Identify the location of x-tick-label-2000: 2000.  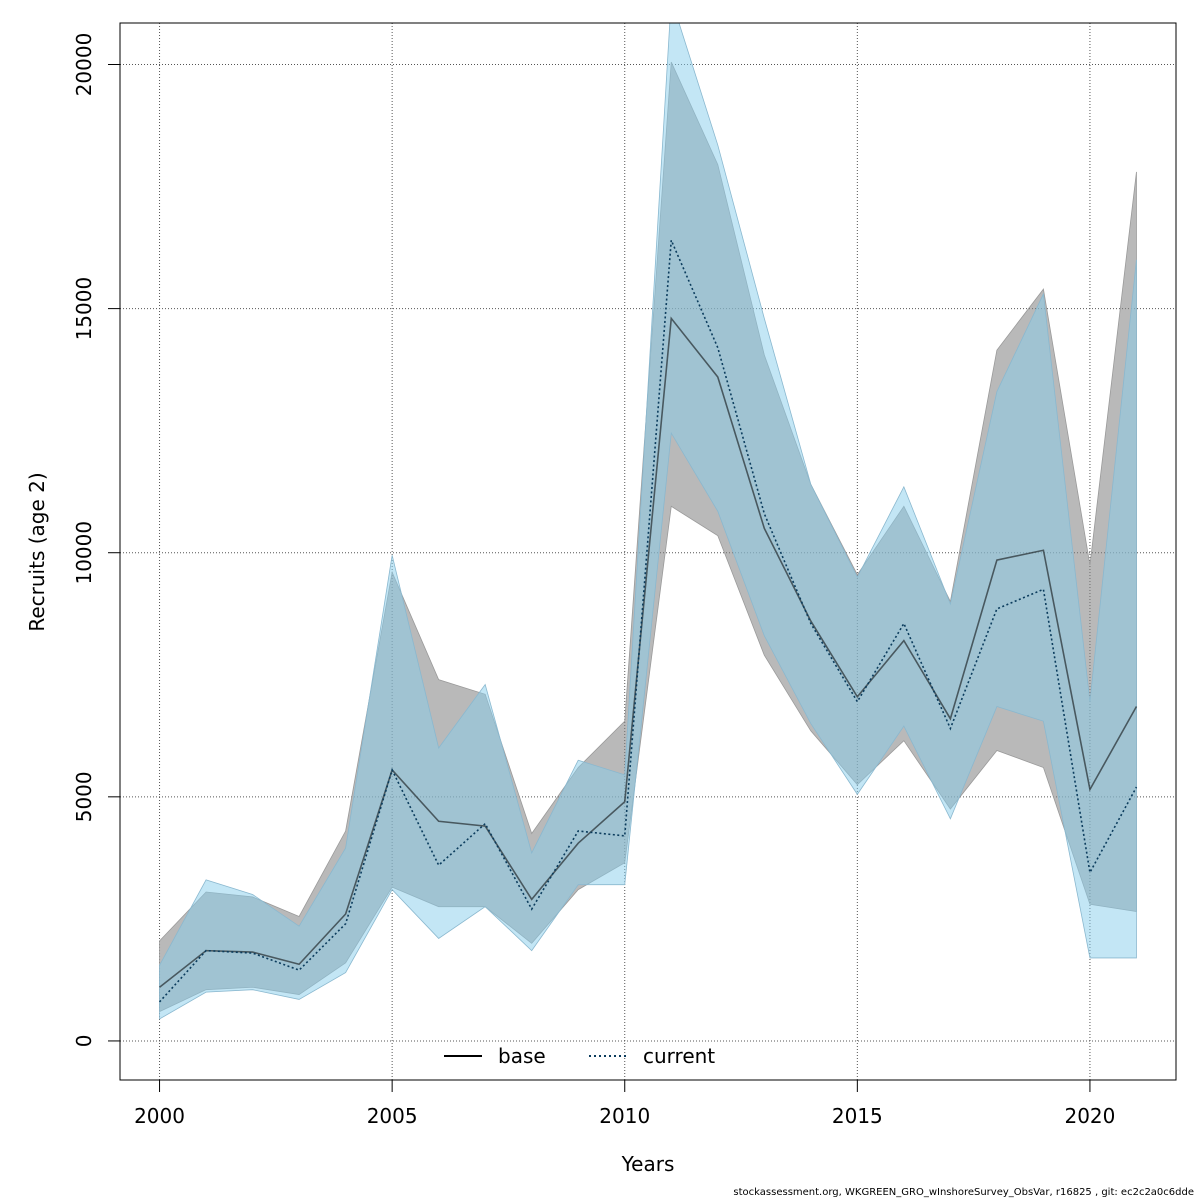
(159, 1116).